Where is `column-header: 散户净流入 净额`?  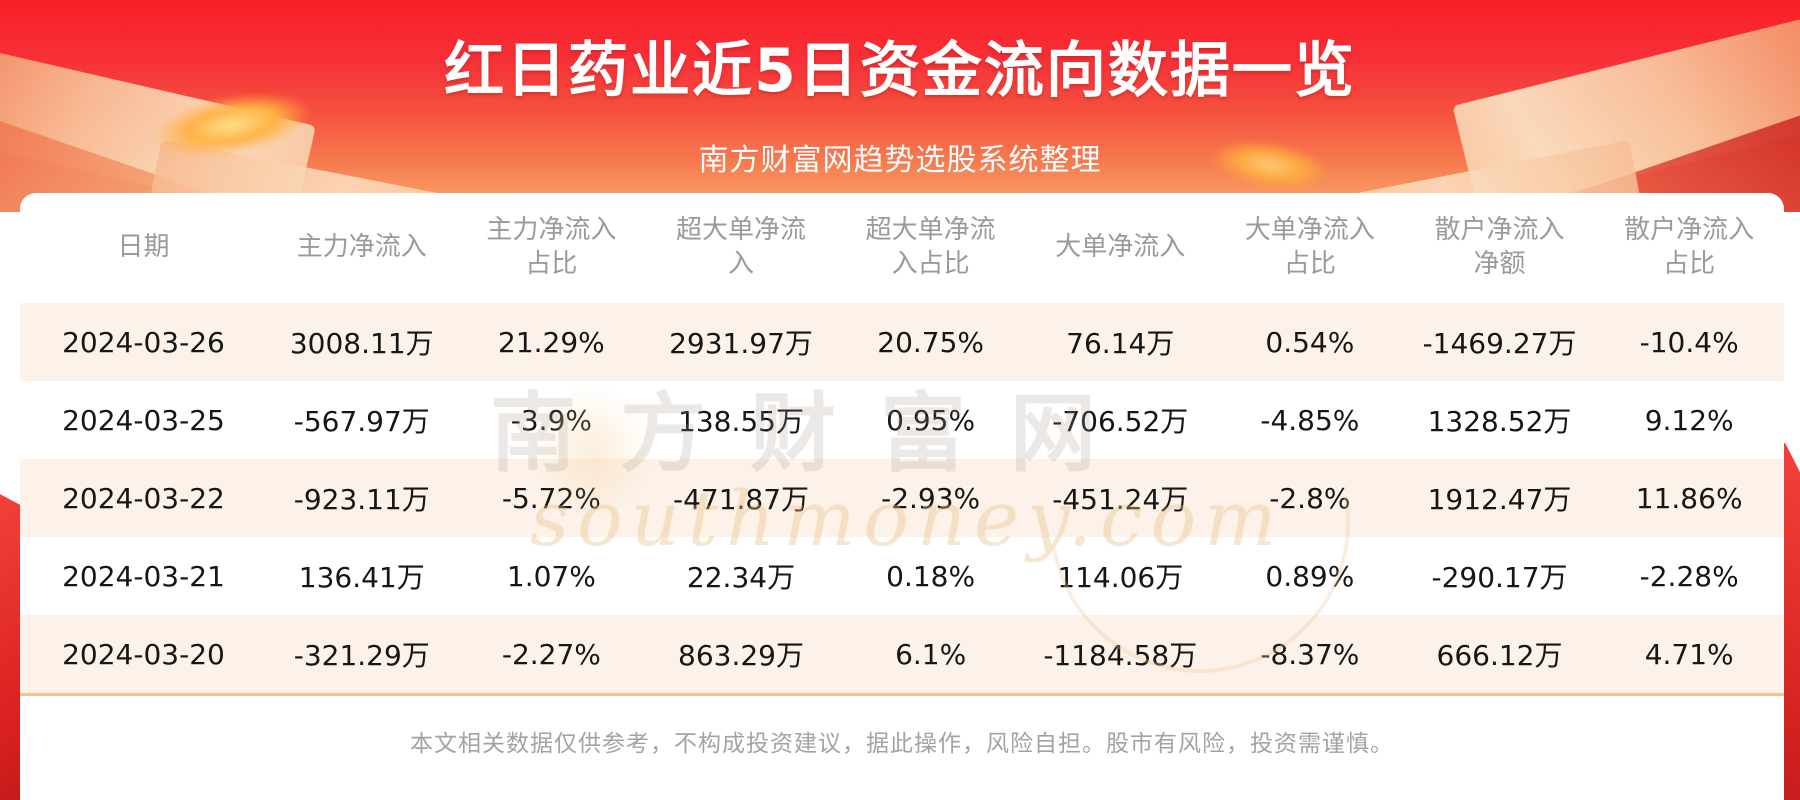 column-header: 散户净流入 净额 is located at coordinates (1499, 247).